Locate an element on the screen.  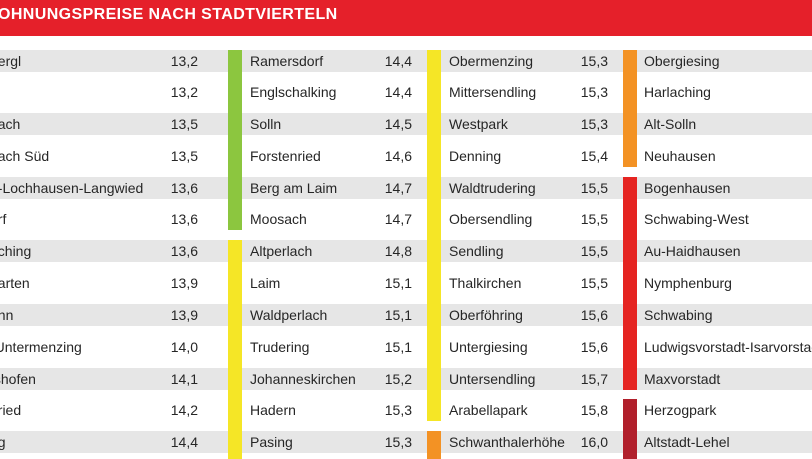
district-name: Neuhausen is located at coordinates (680, 156).